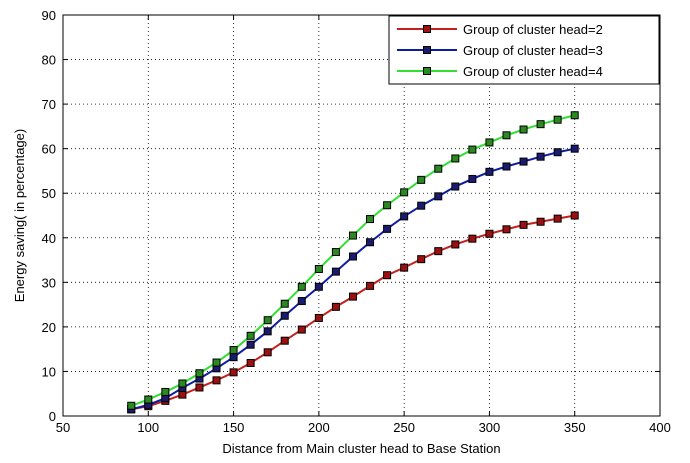 The image size is (690, 463). Describe the element at coordinates (52, 416) in the screenshot. I see `y-tick-label: 0` at that location.